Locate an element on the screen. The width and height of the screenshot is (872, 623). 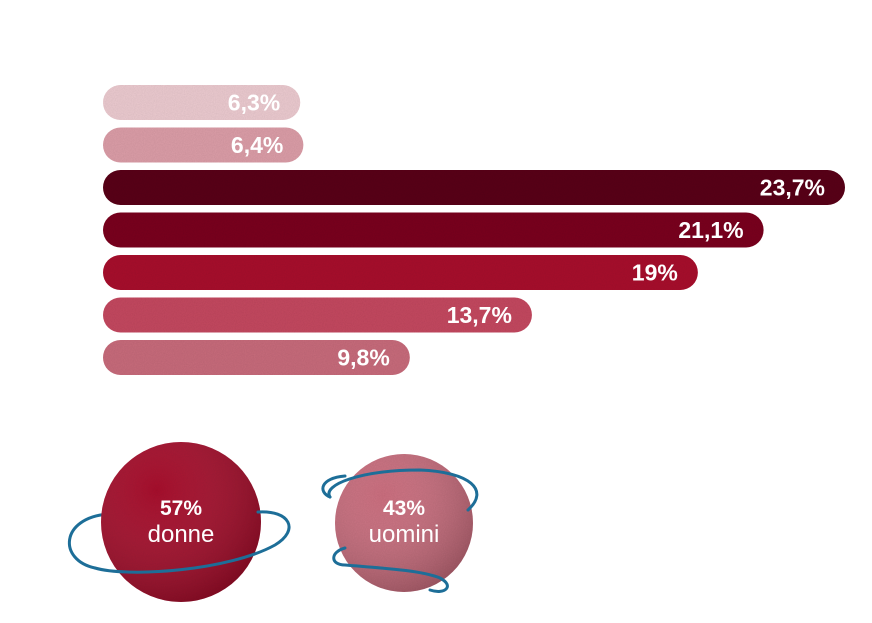
orbit-back-uomini is located at coordinates (334, 486).